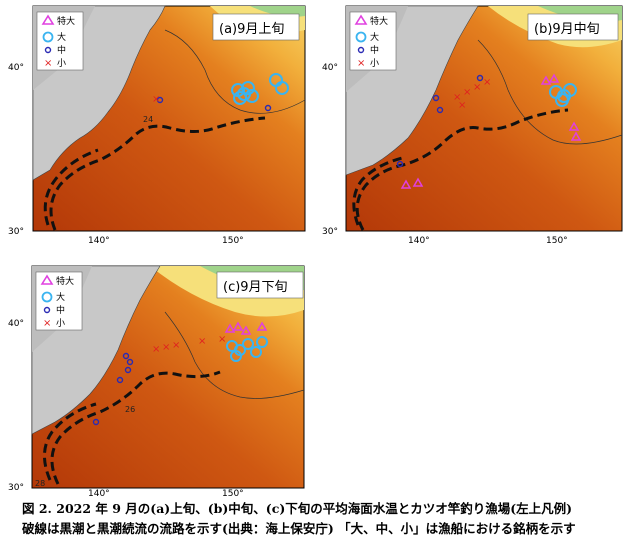 Image resolution: width=635 pixels, height=543 pixels. I want to click on markers-sho: ×, so click(156, 99).